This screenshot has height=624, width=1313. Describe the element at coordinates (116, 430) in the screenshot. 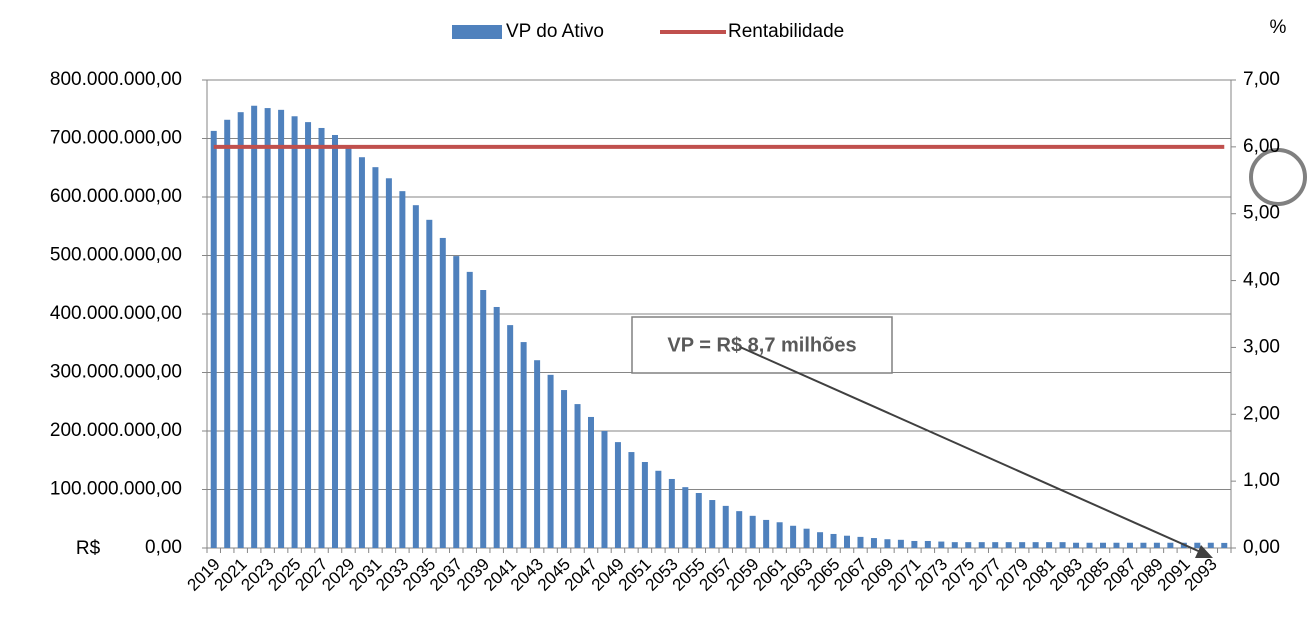

I see `y-tick-label: 200.000.000,00` at that location.